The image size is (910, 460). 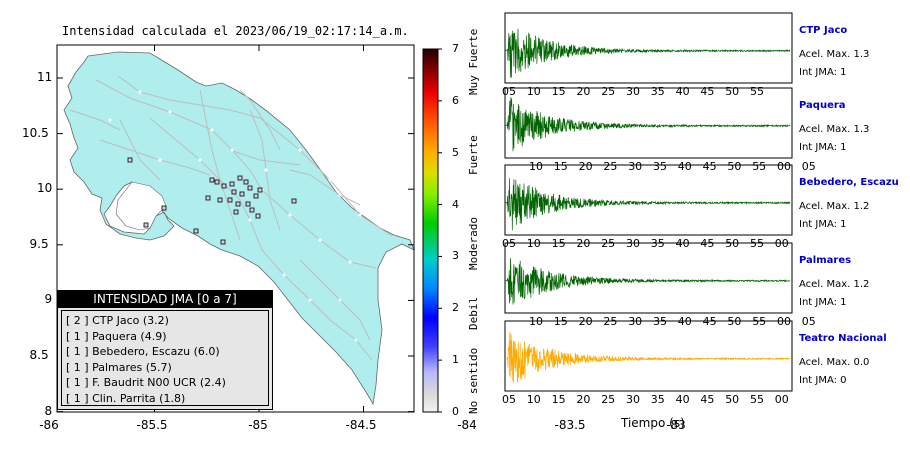 I want to click on colorbar-tick-label: 1, so click(x=455, y=360).